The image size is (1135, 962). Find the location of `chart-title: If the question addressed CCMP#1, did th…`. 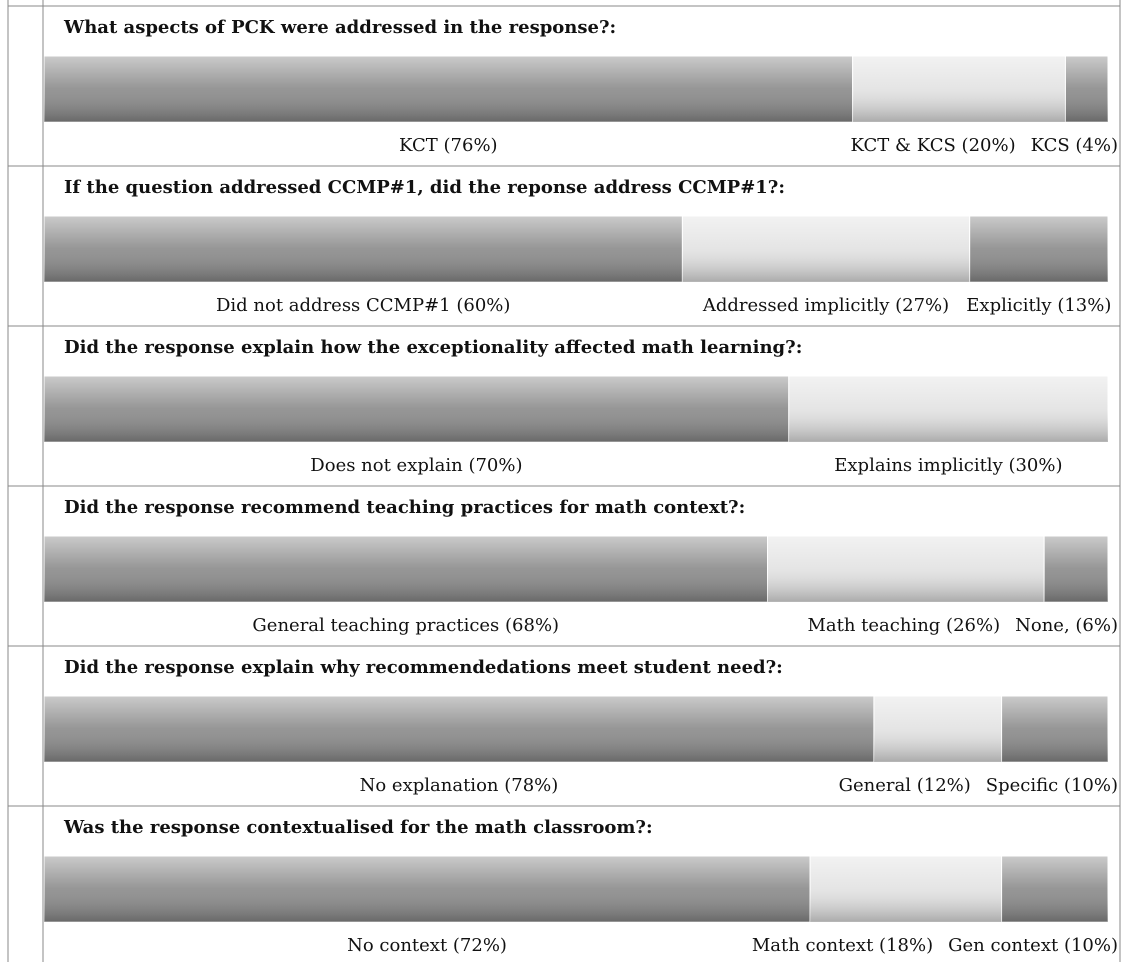

chart-title: If the question addressed CCMP#1, did th… is located at coordinates (424, 187).